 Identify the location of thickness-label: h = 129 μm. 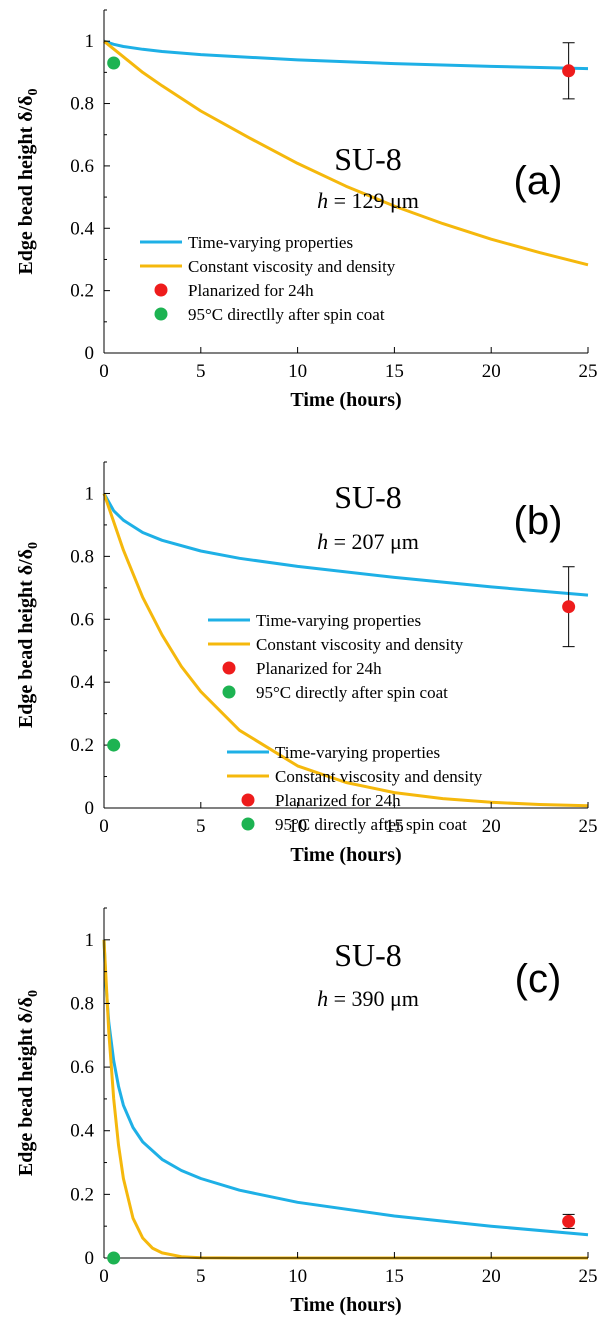
(368, 200).